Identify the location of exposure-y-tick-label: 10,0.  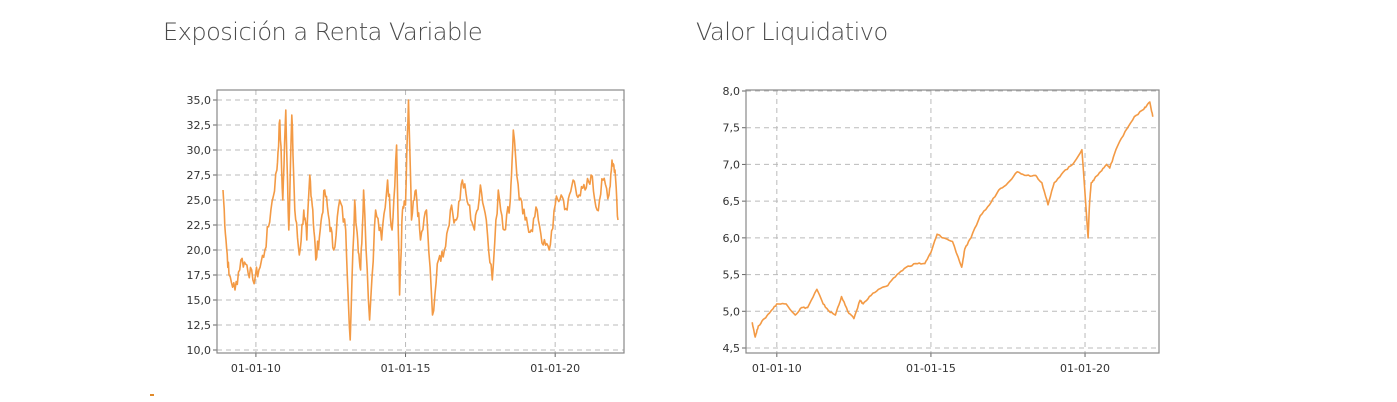
(199, 350).